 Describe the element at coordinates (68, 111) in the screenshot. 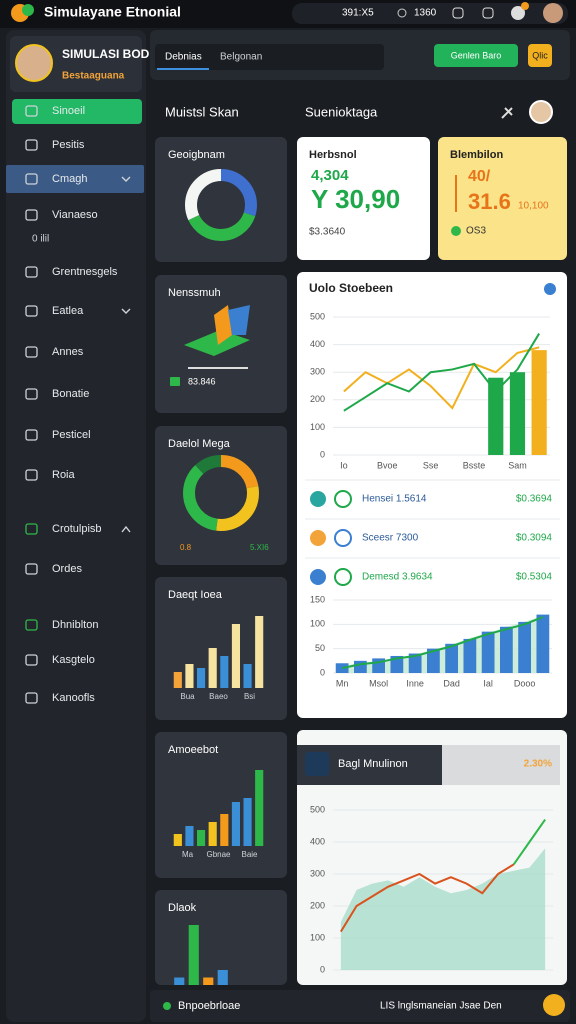

I see `menu-item: Sinoeil` at that location.